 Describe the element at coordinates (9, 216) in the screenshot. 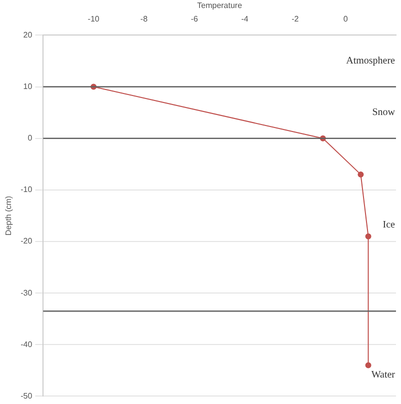

I see `y-axis-title: Depth (cm)` at that location.